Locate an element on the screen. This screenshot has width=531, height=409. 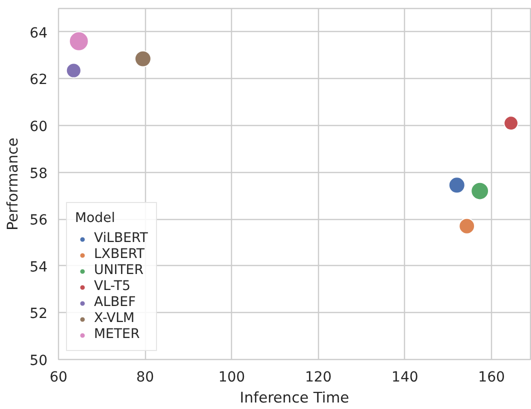
legend-label: LXBERT is located at coordinates (119, 254).